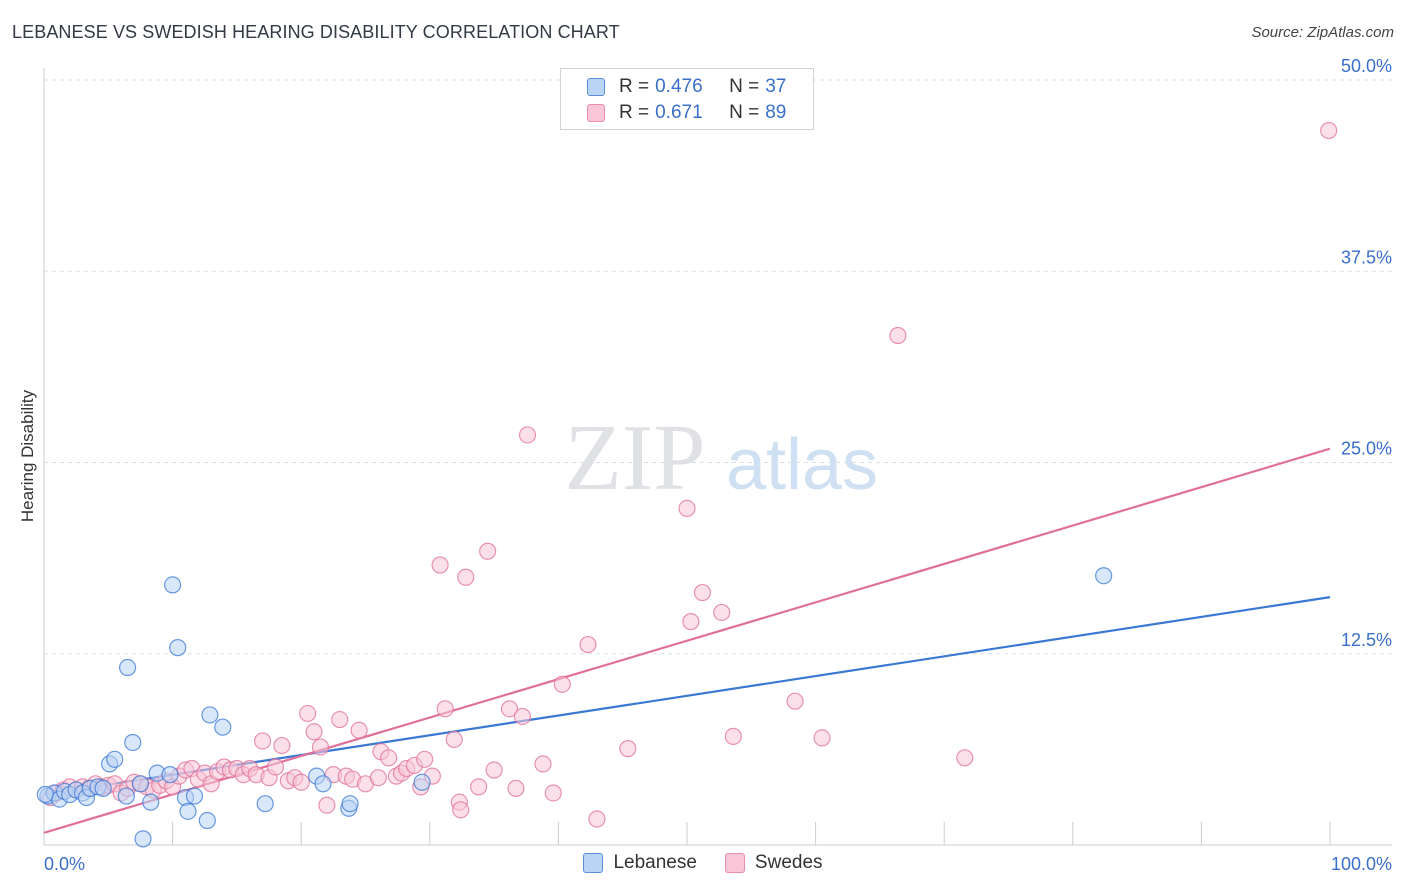  Describe the element at coordinates (679, 86) in the screenshot. I see `r-value: 0.476` at that location.